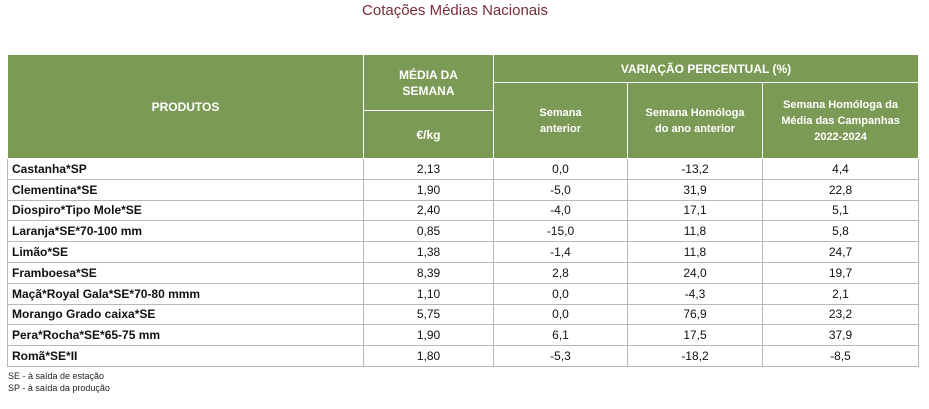 This screenshot has height=409, width=929. I want to click on value-cell: 6,1, so click(560, 335).